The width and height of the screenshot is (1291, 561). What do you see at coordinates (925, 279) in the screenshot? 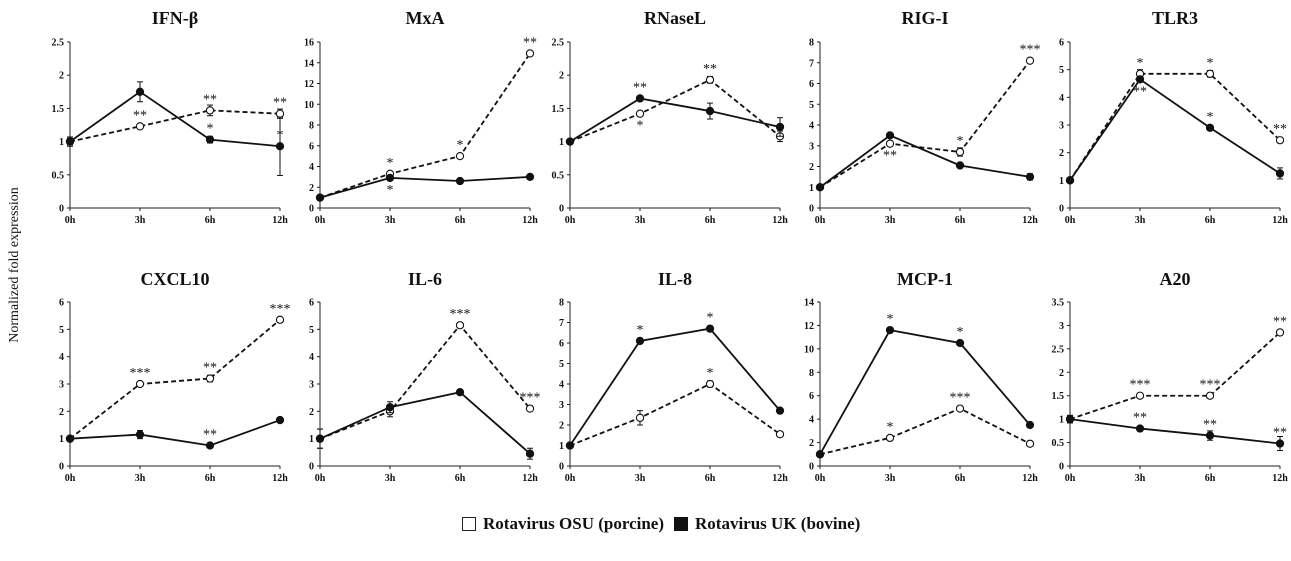
I see `panel-title: MCP-1` at bounding box center [925, 279].